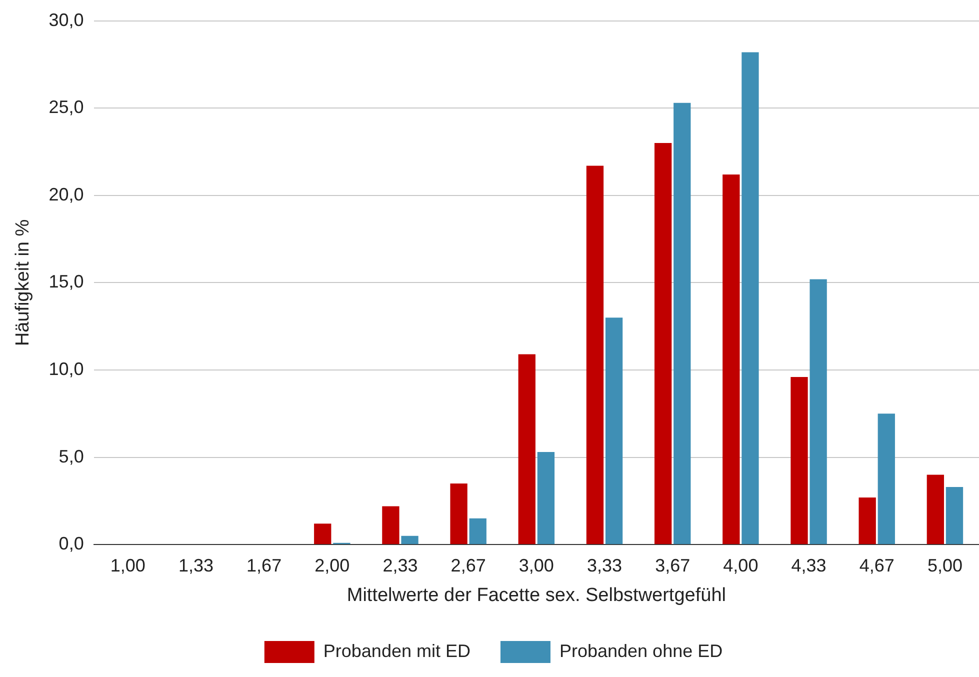 The image size is (979, 677). What do you see at coordinates (66, 194) in the screenshot?
I see `y-tick-label: 20,0` at bounding box center [66, 194].